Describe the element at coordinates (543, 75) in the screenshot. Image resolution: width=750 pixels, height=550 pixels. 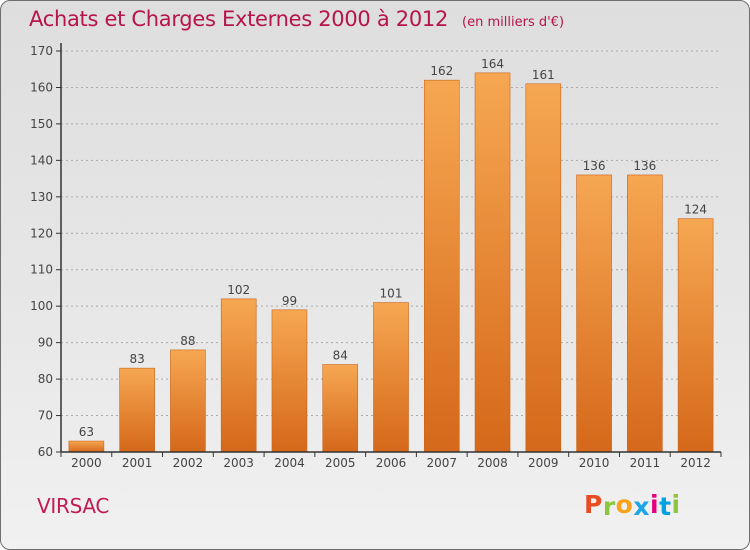
I see `data-label: 161` at that location.